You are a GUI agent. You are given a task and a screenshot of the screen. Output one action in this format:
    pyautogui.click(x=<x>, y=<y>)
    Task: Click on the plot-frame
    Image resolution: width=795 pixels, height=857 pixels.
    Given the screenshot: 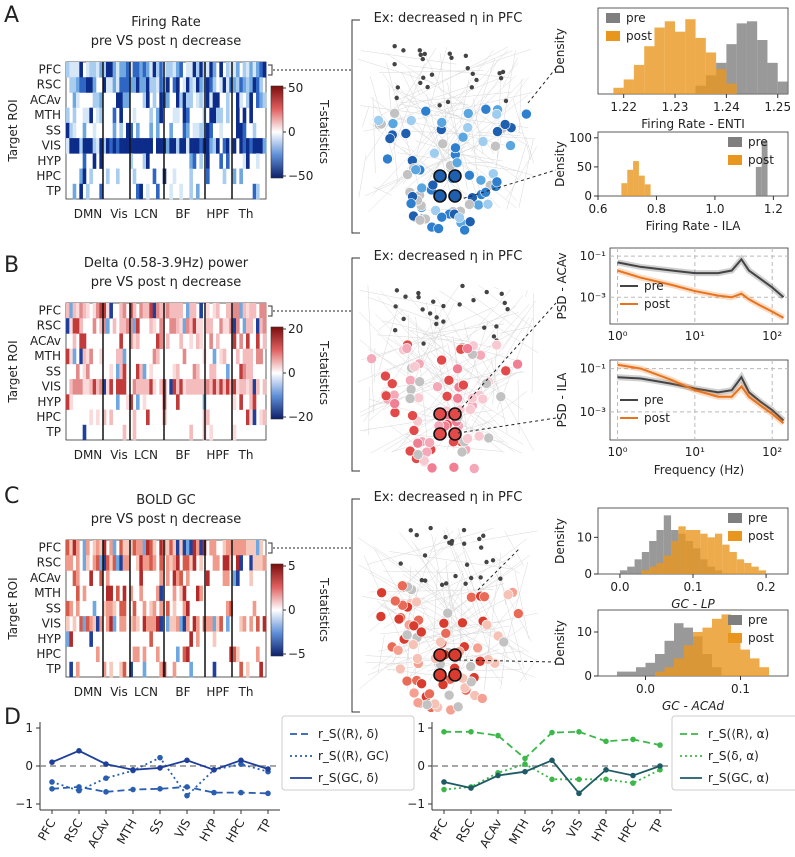 What is the action you would take?
    pyautogui.click(x=699, y=286)
    